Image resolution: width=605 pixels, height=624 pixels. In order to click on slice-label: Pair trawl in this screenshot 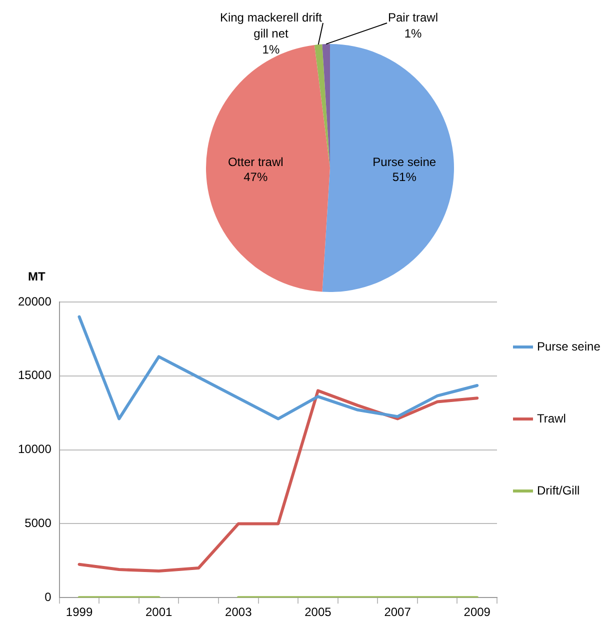, I will do `click(413, 17)`.